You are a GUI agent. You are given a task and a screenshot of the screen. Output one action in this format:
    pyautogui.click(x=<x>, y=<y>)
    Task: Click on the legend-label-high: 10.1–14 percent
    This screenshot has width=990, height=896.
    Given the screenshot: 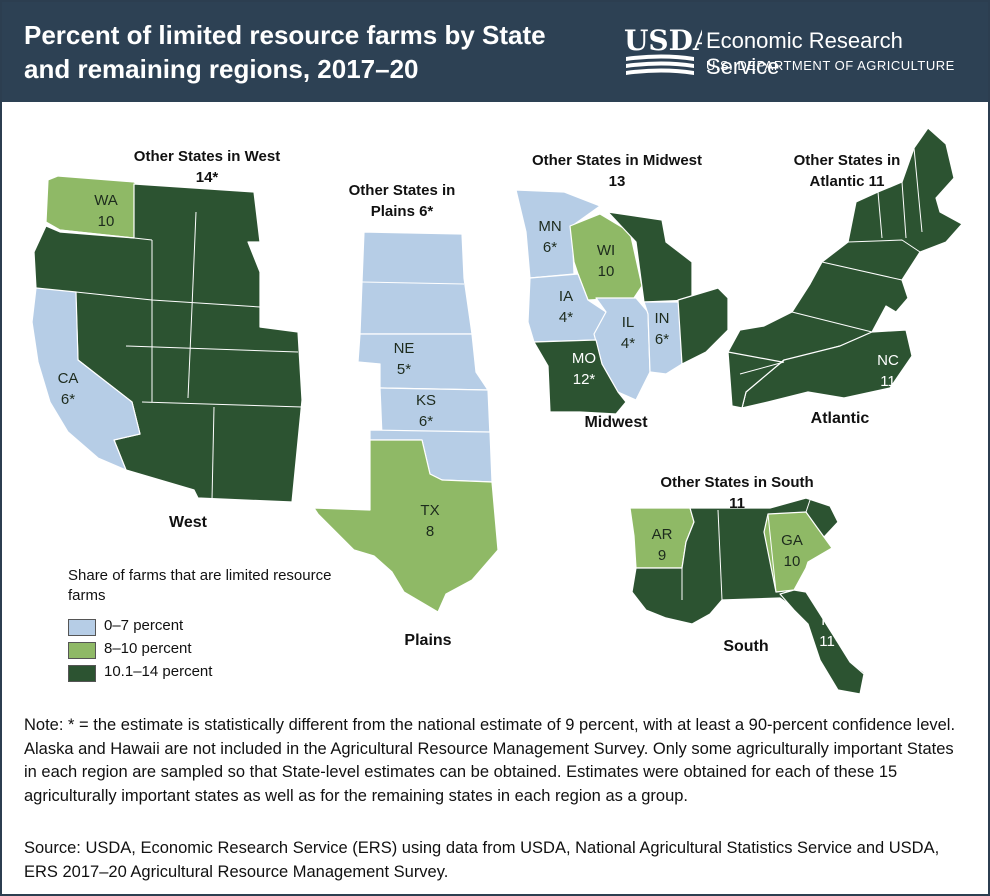 What is the action you would take?
    pyautogui.click(x=158, y=671)
    